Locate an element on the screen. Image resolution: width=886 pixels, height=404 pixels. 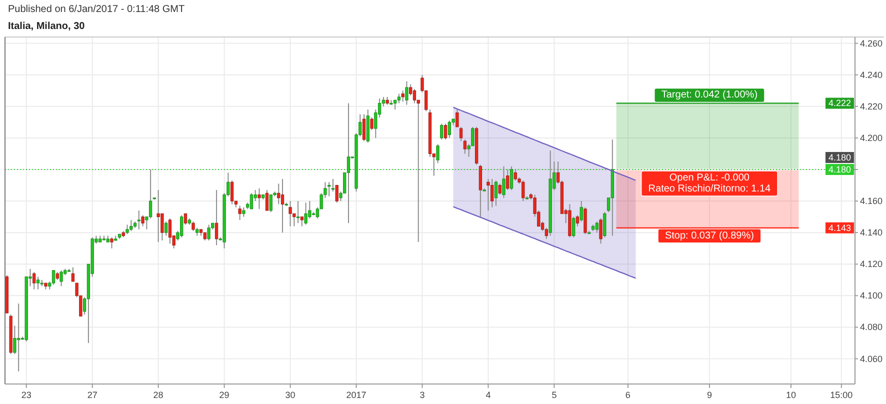
y-tick-label: 4.200 is located at coordinates (871, 137).